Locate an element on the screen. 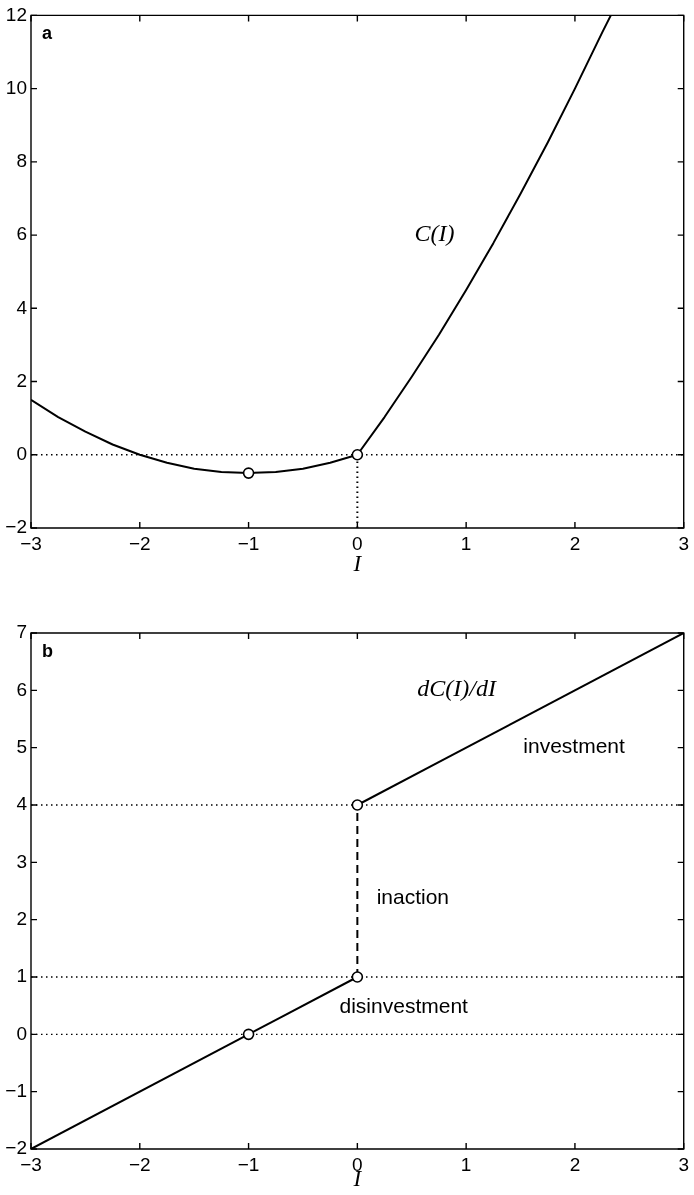 This screenshot has width=694, height=1195. y-tick-label: 1 is located at coordinates (21, 976).